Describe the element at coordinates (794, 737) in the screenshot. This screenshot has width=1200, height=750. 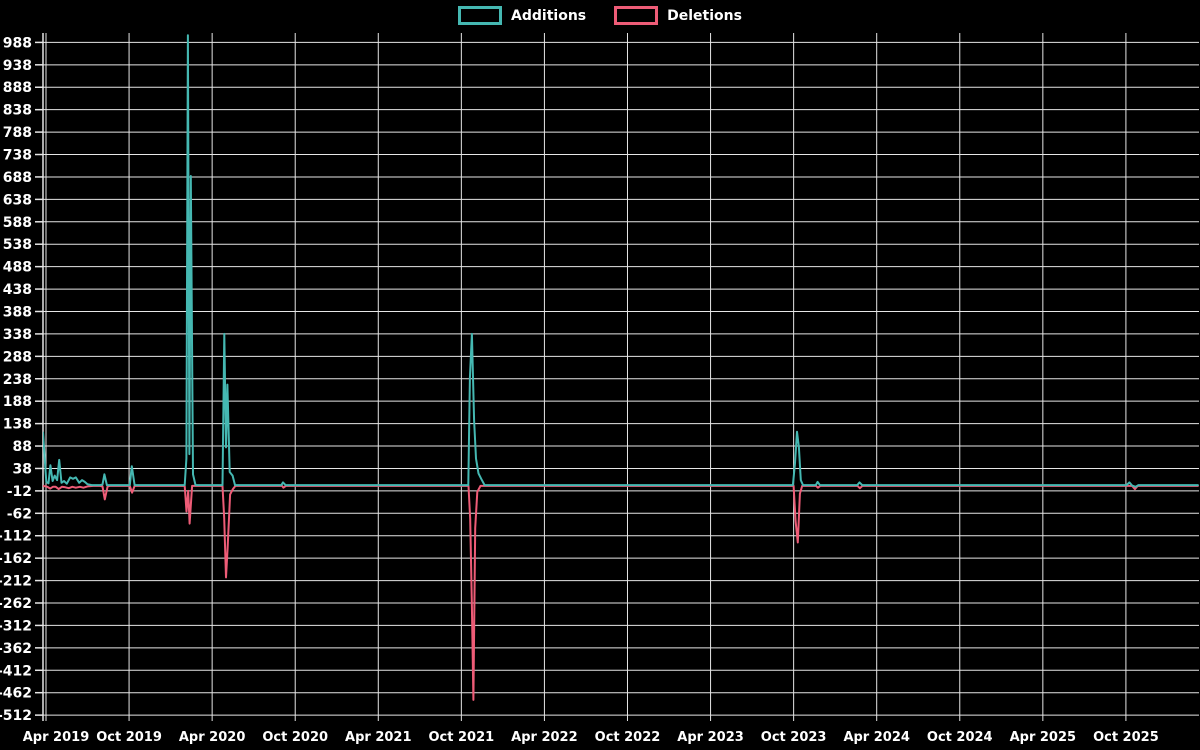
I see `x-tick-label: Oct 2023` at that location.